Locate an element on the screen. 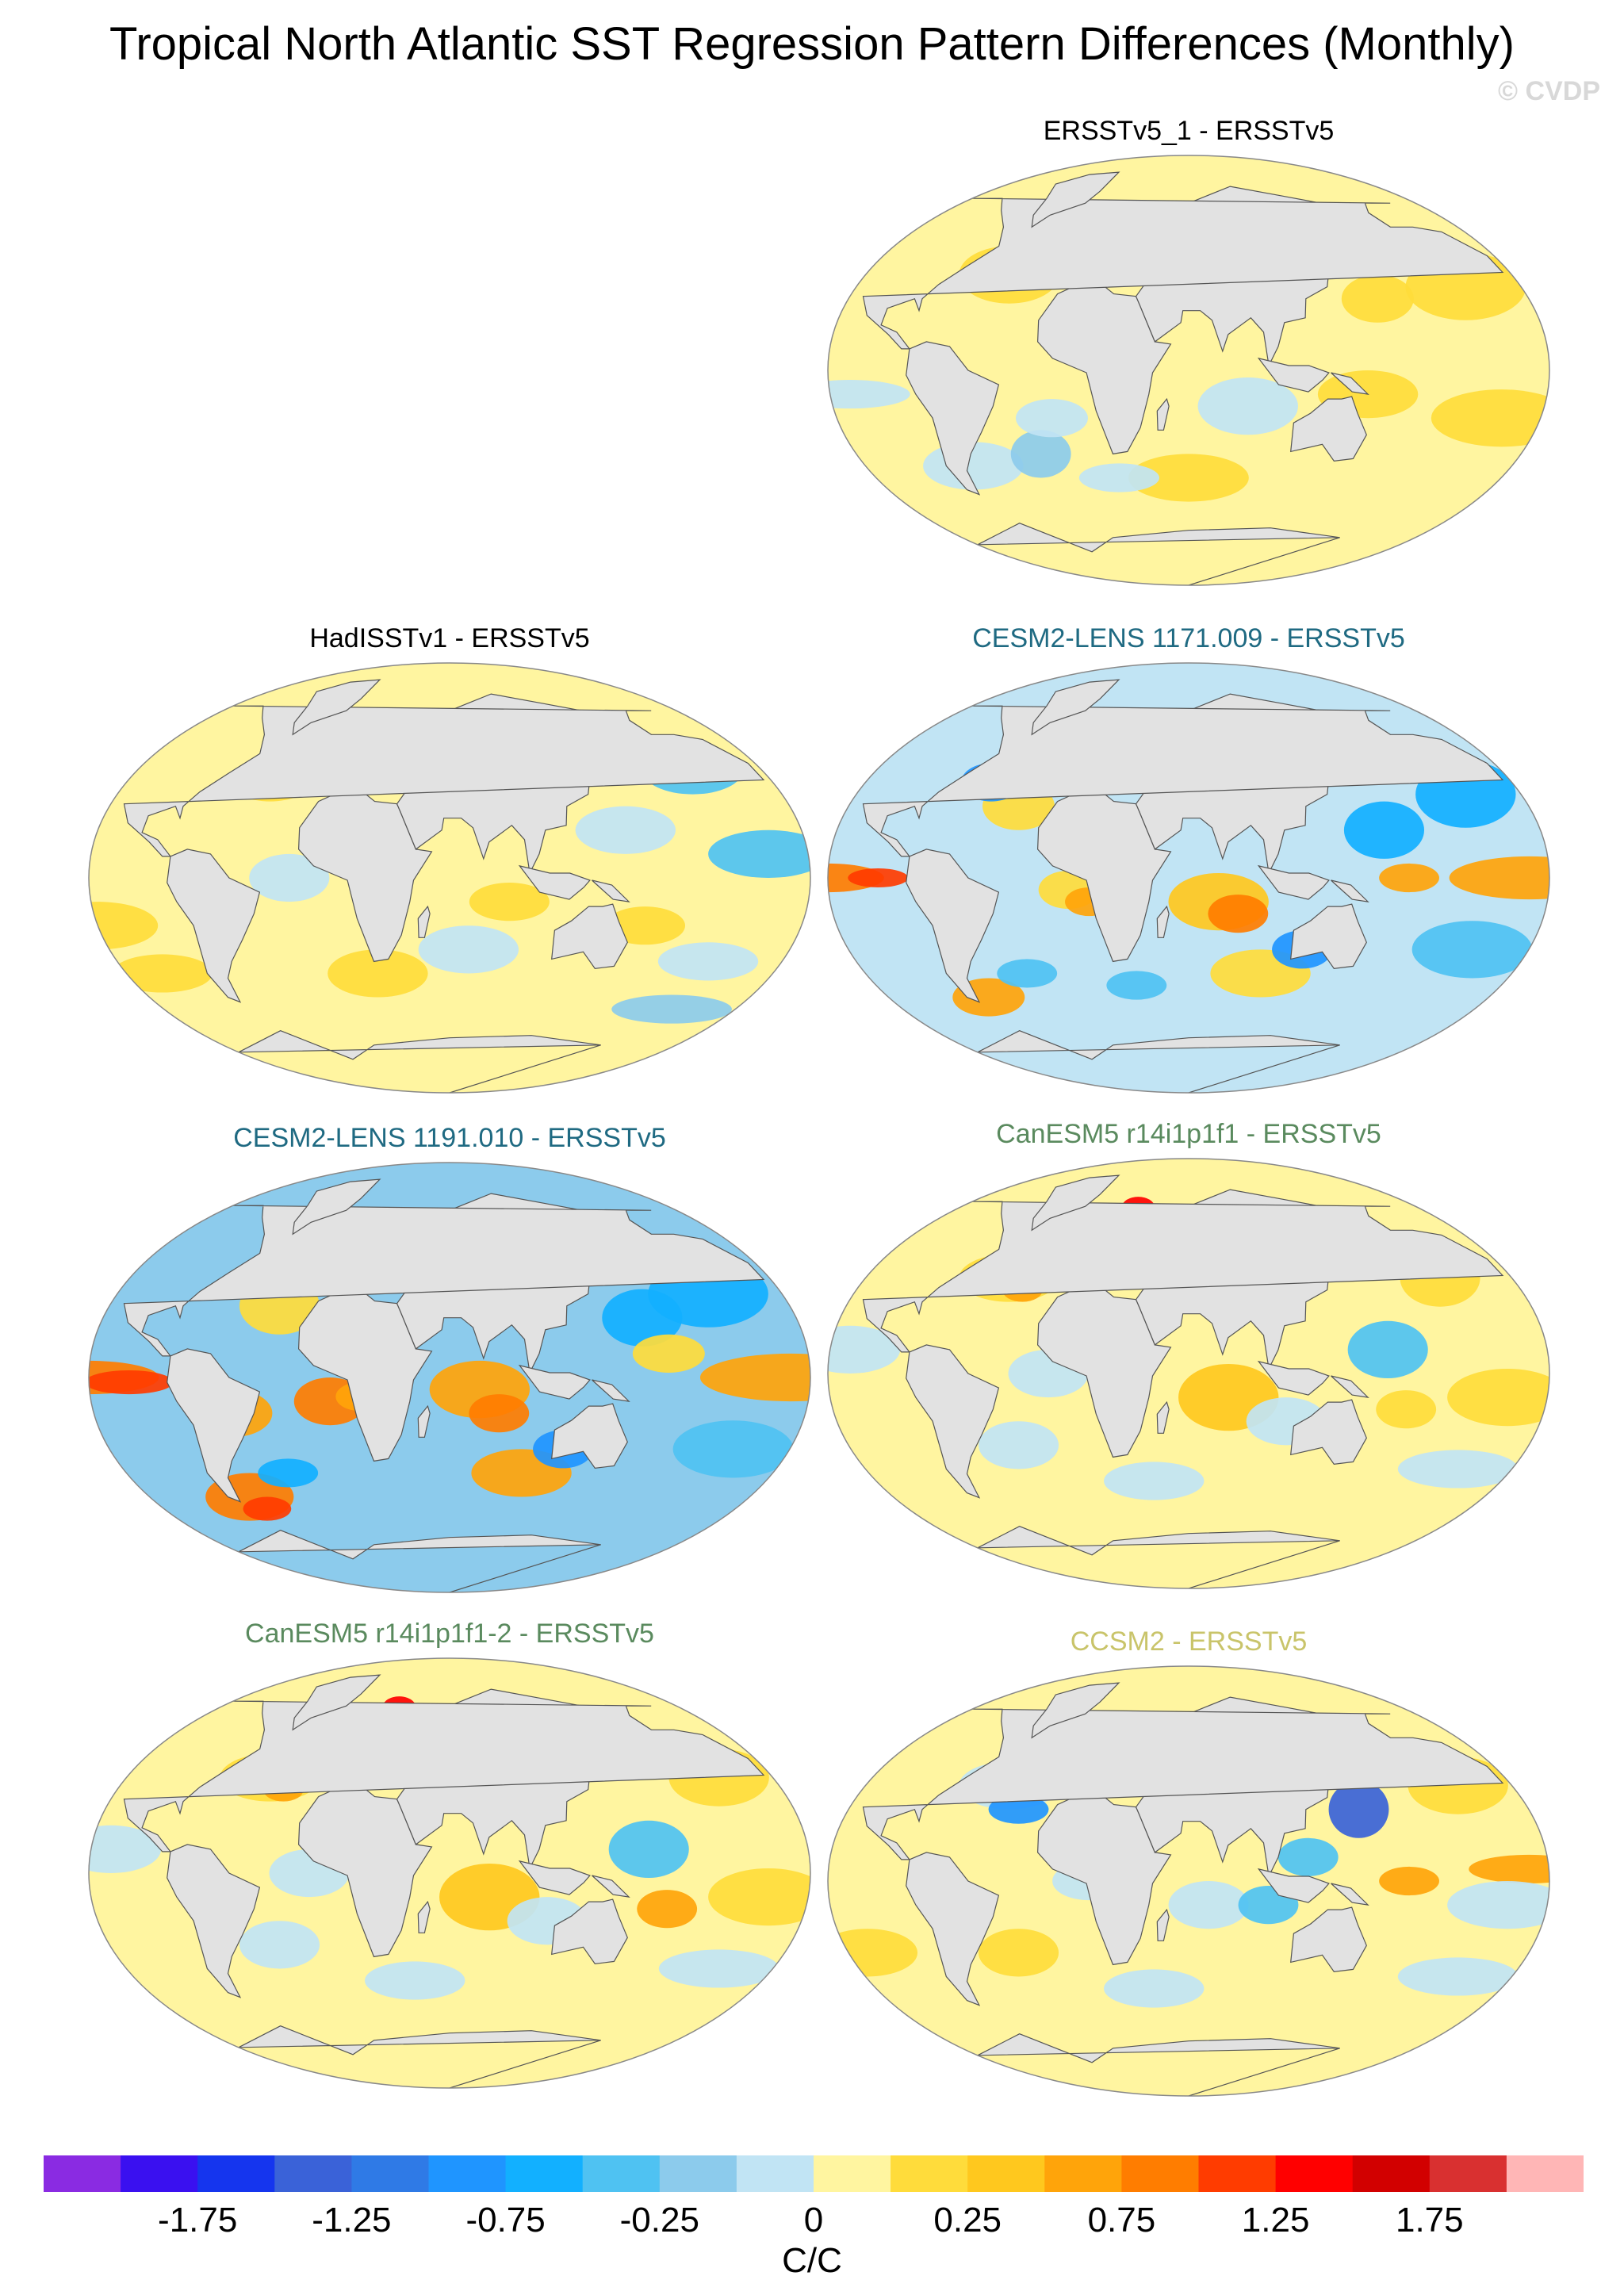 The image size is (1624, 2295). panel-title: CESM2-LENS 1171.009 - ERSSTv5 is located at coordinates (1188, 638).